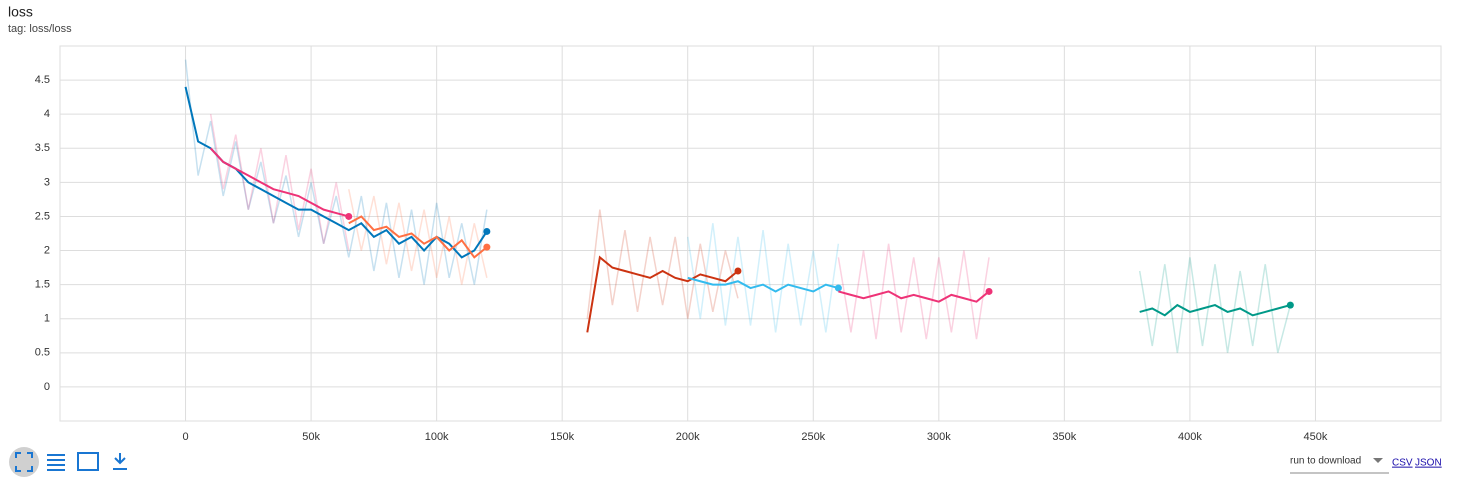  Describe the element at coordinates (42, 285) in the screenshot. I see `y-tick-label: 1.5` at that location.